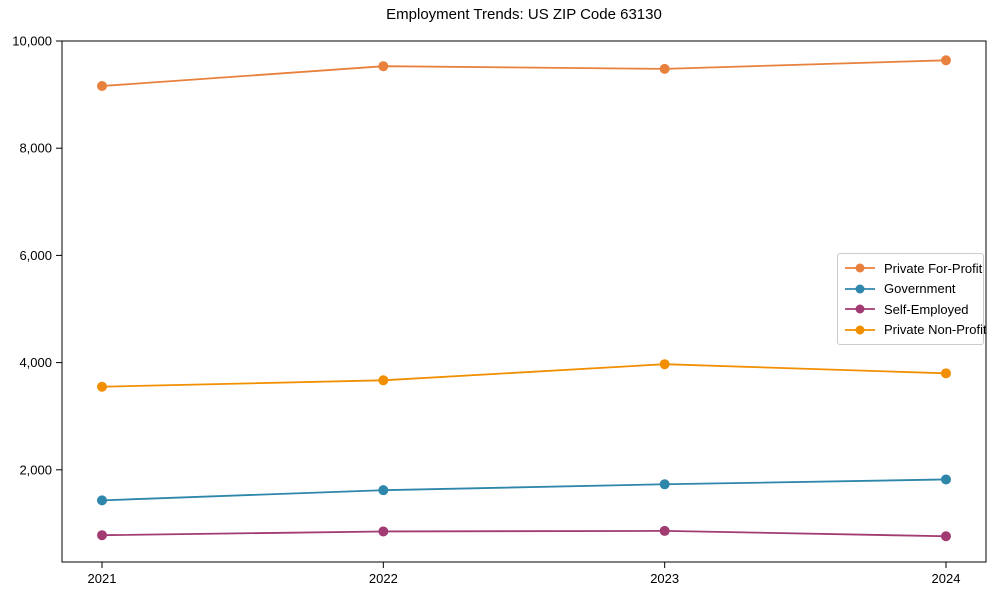 Image resolution: width=1000 pixels, height=600 pixels. What do you see at coordinates (35, 148) in the screenshot?
I see `y-tick-label: 8,000` at bounding box center [35, 148].